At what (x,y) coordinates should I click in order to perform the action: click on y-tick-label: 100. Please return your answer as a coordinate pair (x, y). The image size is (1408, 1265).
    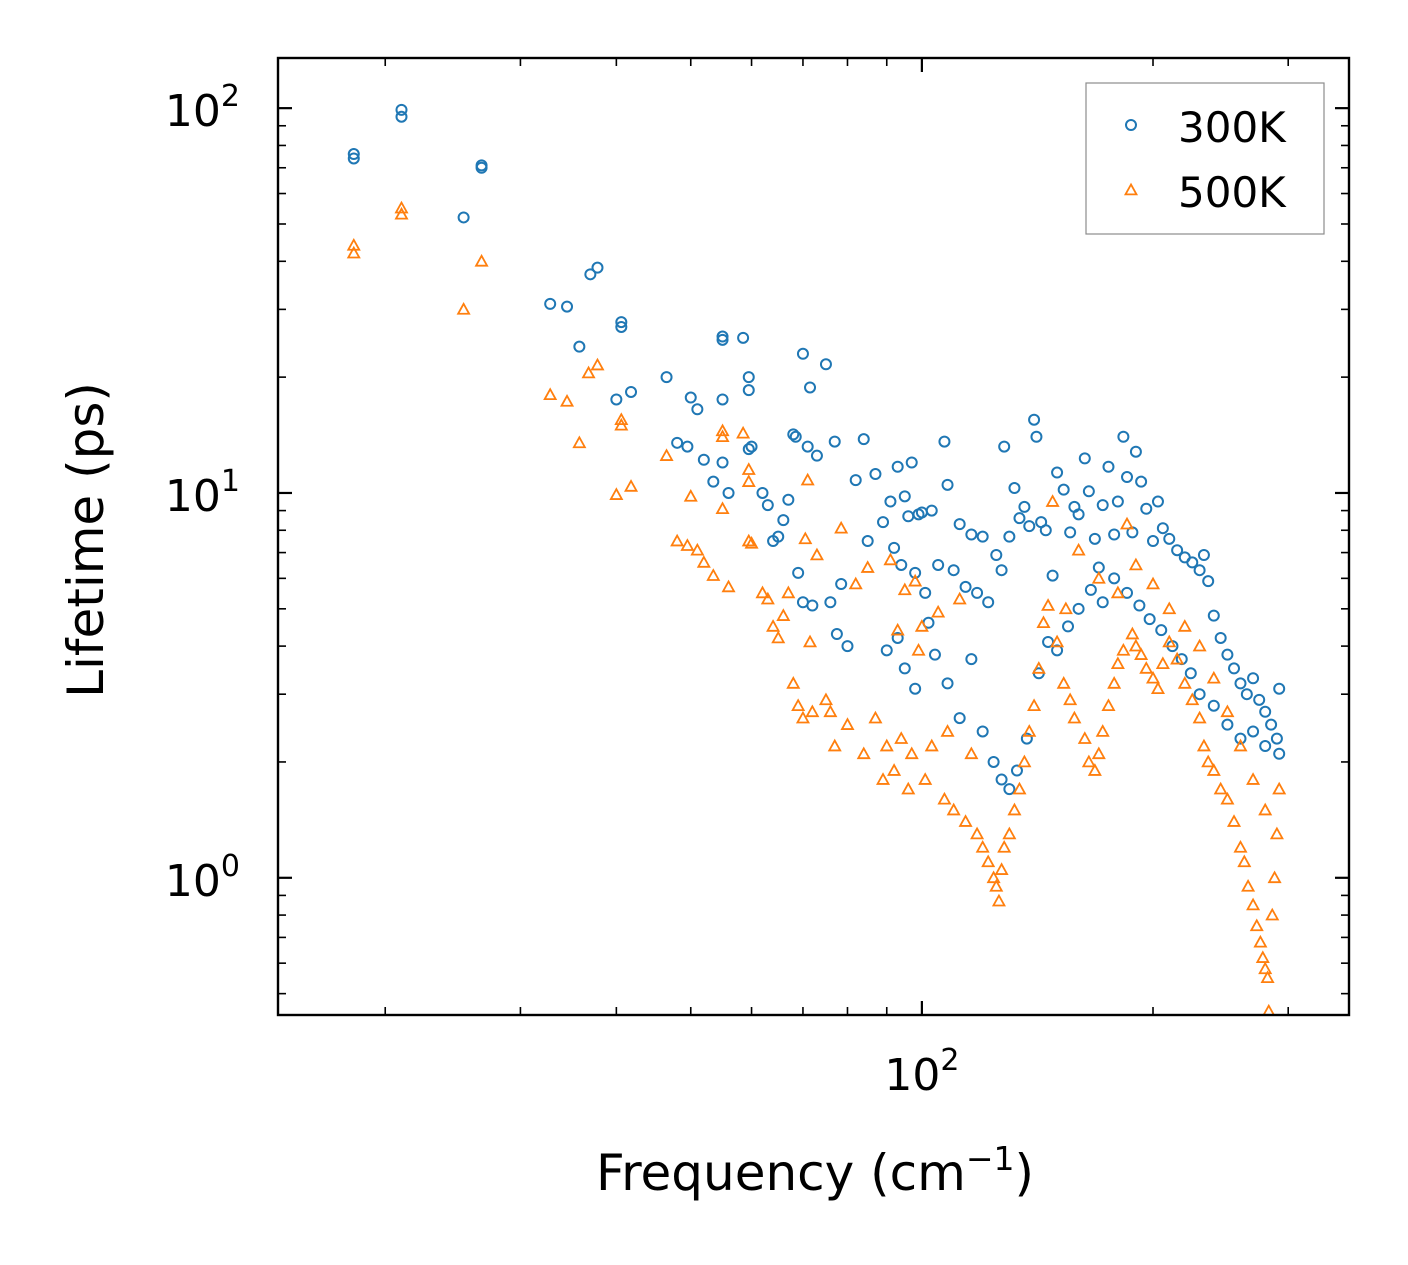
    Looking at the image, I should click on (202, 878).